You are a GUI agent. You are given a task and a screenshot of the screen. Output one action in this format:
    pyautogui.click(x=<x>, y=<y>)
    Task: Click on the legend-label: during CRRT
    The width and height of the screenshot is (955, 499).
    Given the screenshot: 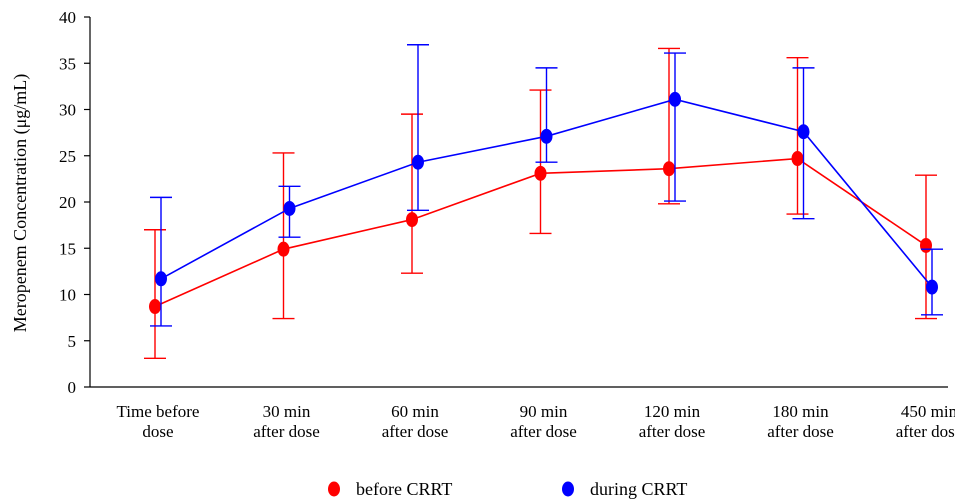 What is the action you would take?
    pyautogui.click(x=638, y=489)
    